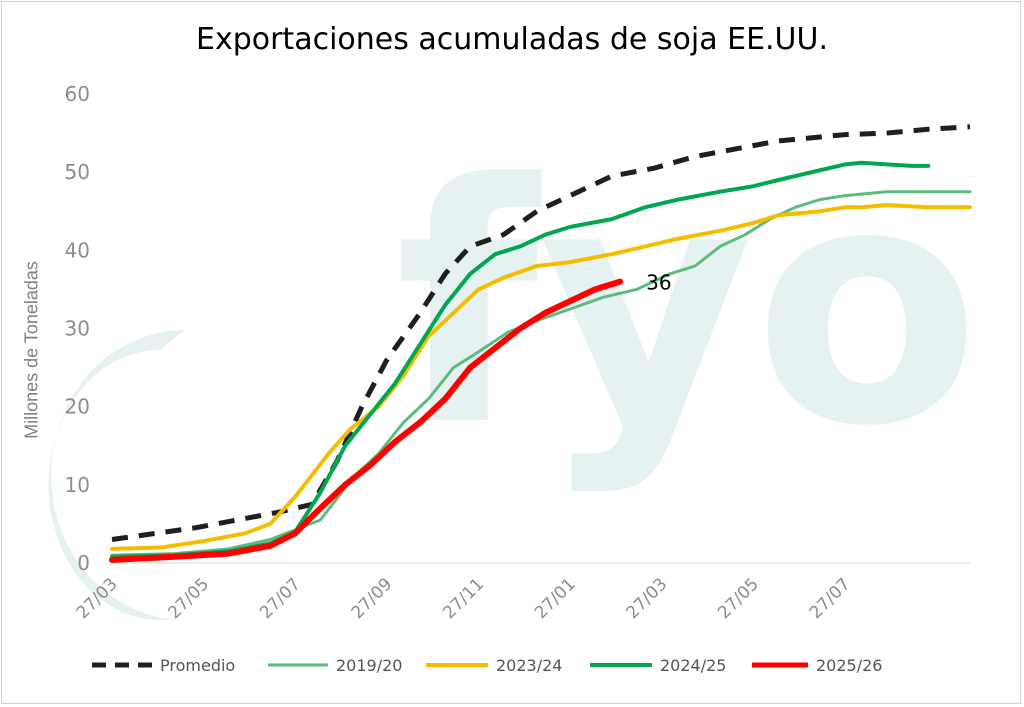  Describe the element at coordinates (693, 665) in the screenshot. I see `legend-label: 2024/25` at that location.